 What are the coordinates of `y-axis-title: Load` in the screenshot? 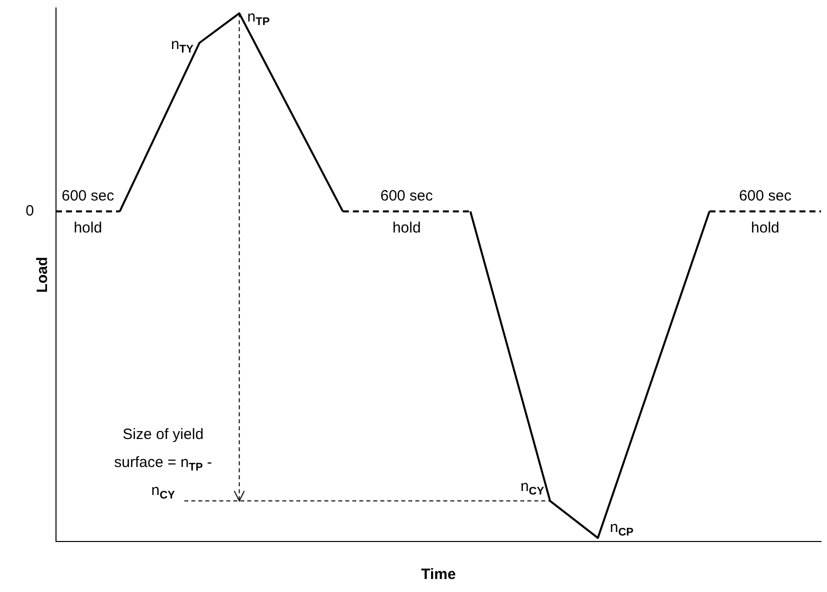 It's located at (43, 274).